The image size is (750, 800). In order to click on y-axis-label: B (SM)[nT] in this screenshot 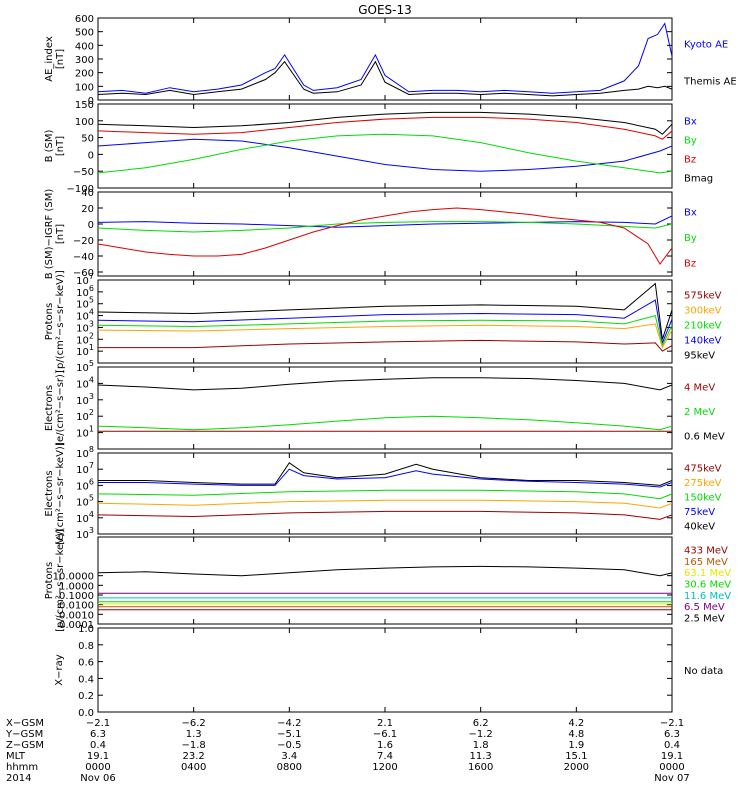, I will do `click(55, 145)`.